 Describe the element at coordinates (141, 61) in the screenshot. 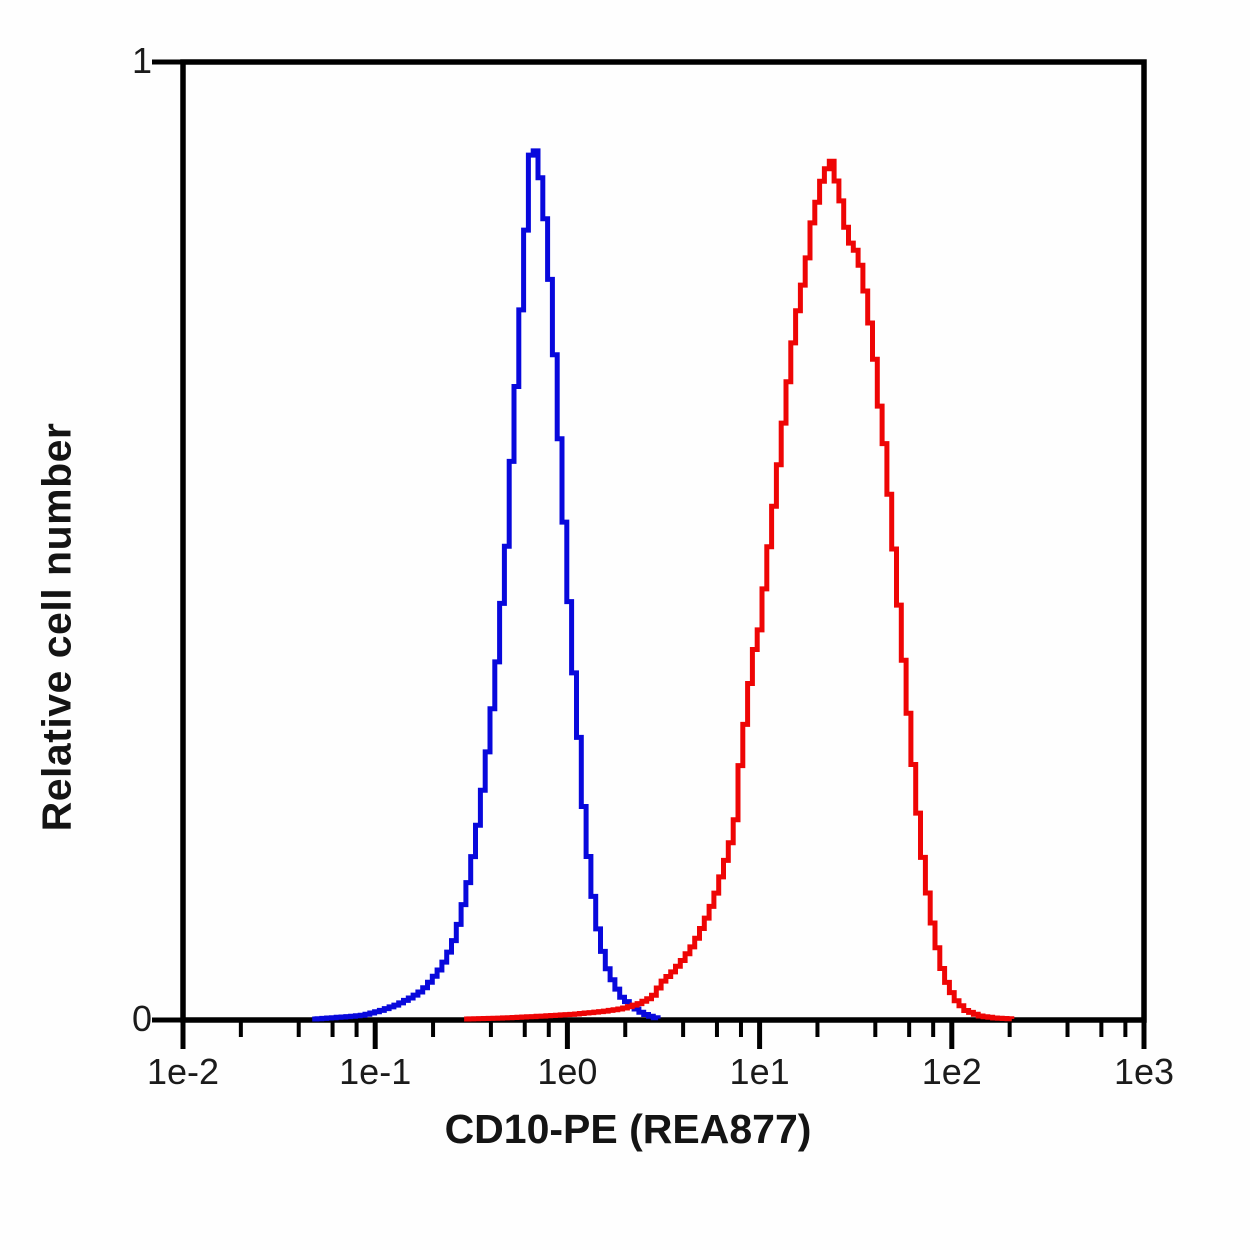

I see `y-tick-label-1: 1` at that location.